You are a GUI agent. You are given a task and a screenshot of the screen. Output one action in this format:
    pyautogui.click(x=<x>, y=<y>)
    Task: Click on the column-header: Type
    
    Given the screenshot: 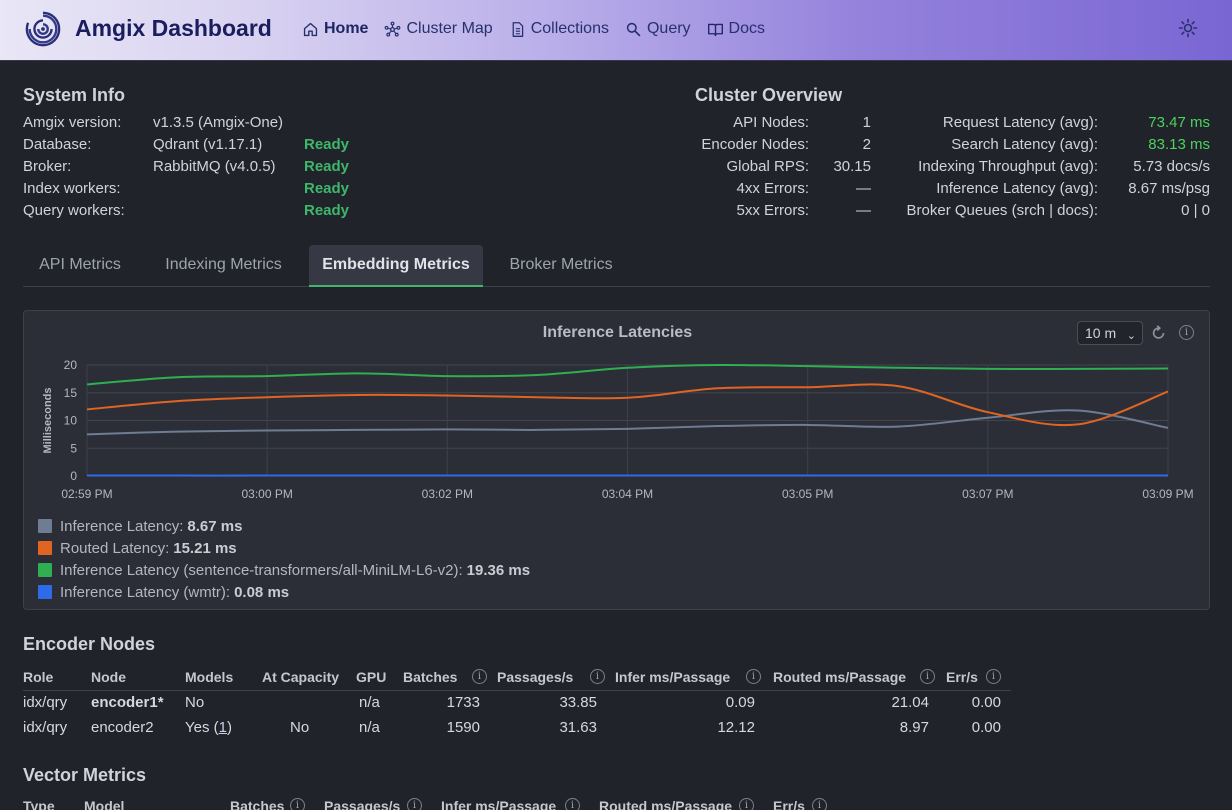 What is the action you would take?
    pyautogui.click(x=39, y=804)
    